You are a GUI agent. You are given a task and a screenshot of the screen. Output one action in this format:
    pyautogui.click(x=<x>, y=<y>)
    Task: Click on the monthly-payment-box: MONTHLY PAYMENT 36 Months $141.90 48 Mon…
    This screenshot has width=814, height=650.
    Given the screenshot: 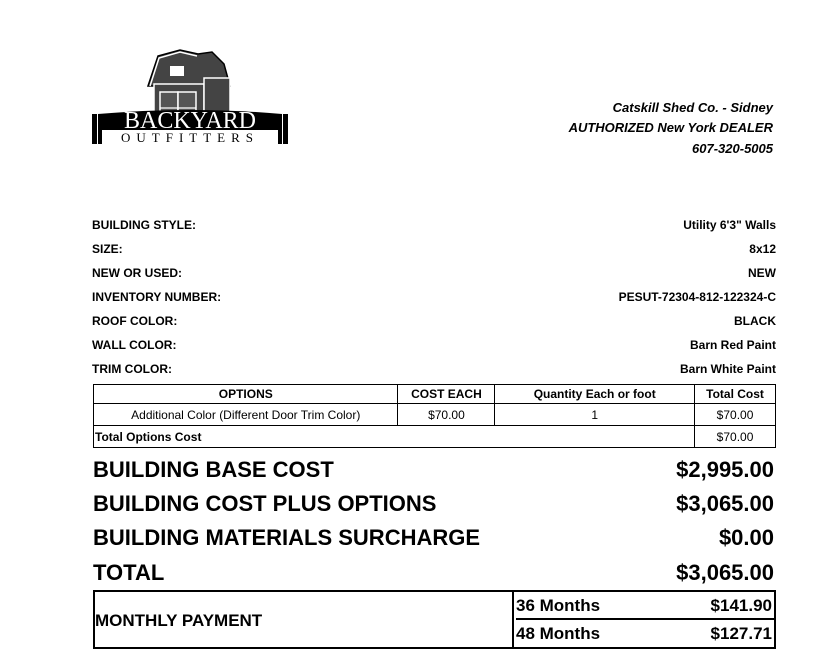 What is the action you would take?
    pyautogui.click(x=434, y=619)
    